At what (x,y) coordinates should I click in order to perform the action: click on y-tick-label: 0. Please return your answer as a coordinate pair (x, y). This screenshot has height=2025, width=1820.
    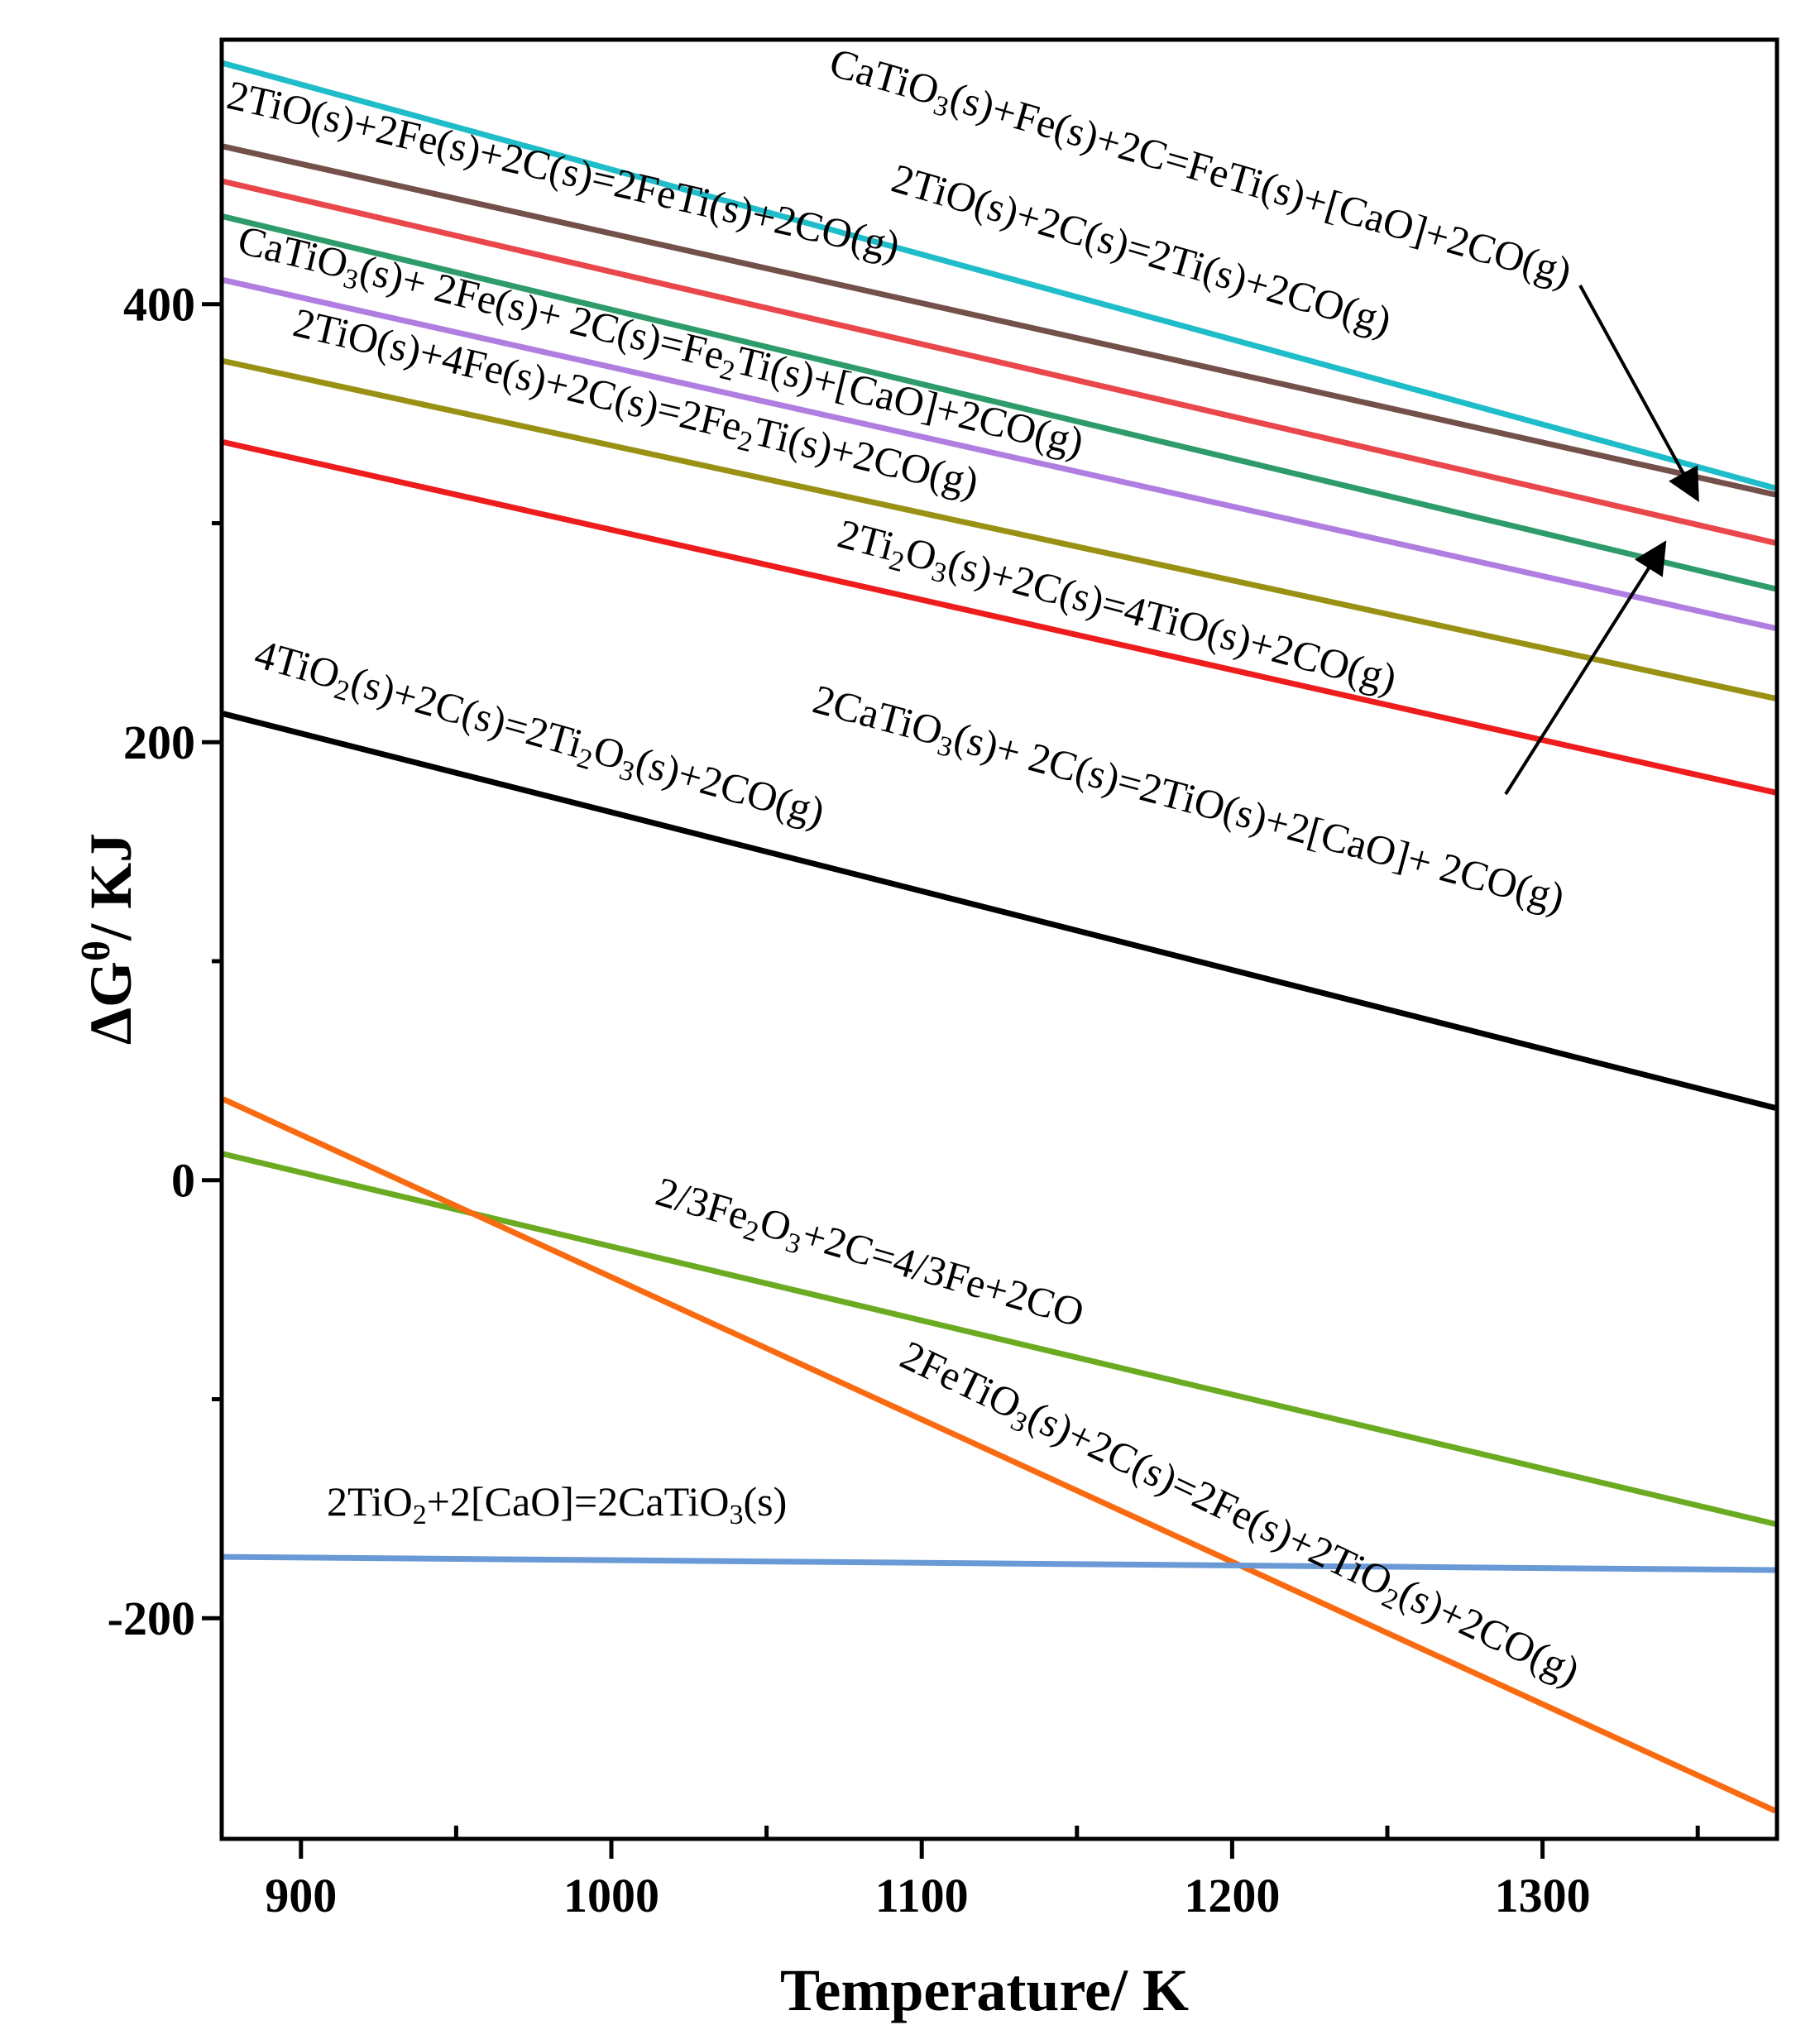
    Looking at the image, I should click on (183, 1181).